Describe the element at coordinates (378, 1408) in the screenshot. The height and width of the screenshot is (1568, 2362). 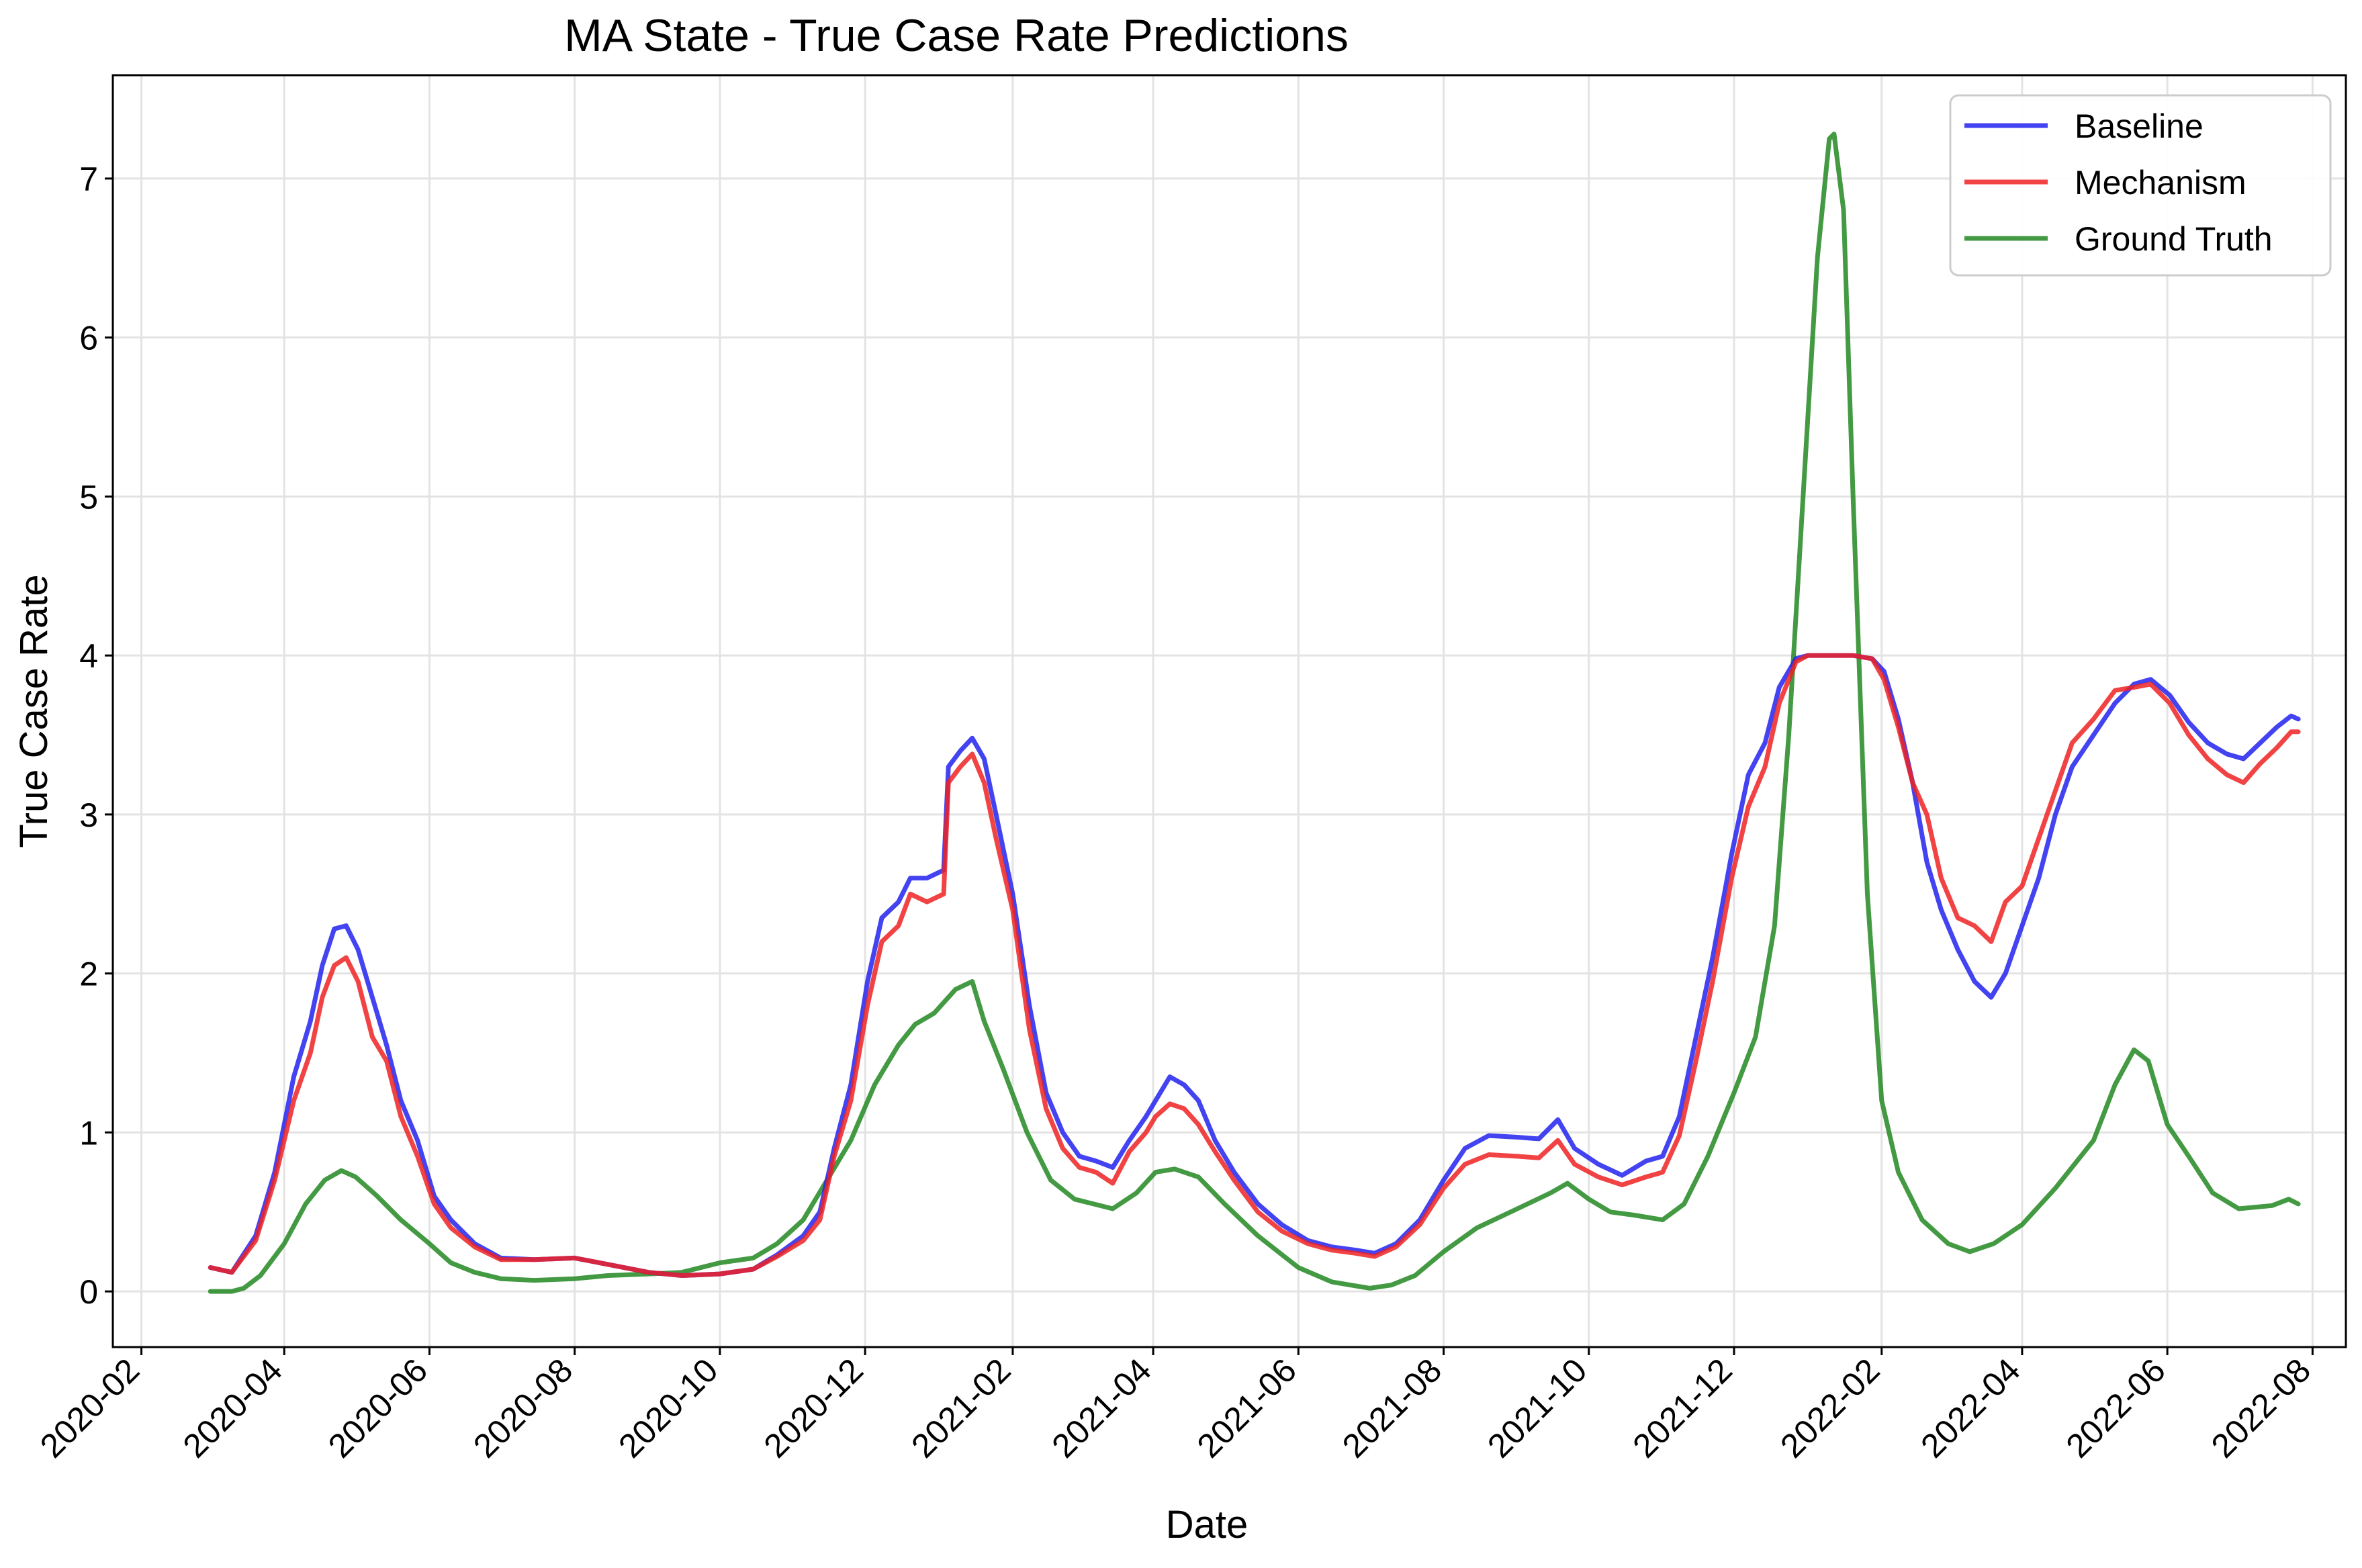
I see `x-tick-label: 2020-06` at that location.